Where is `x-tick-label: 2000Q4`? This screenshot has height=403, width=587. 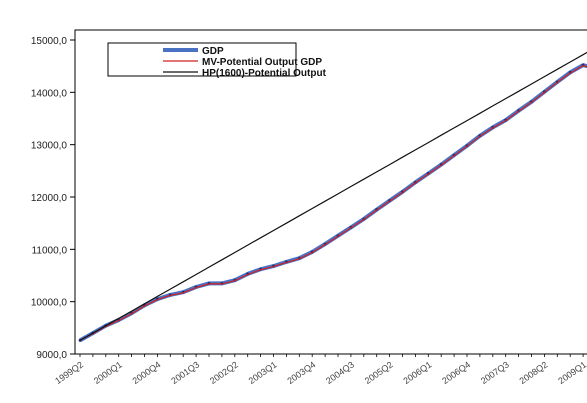 x-tick-label: 2000Q4 is located at coordinates (147, 372).